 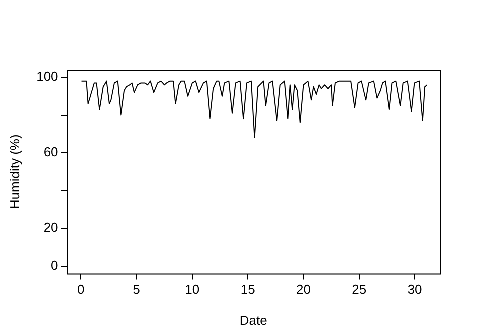 I want to click on x-tick-label: 0, so click(x=81, y=290).